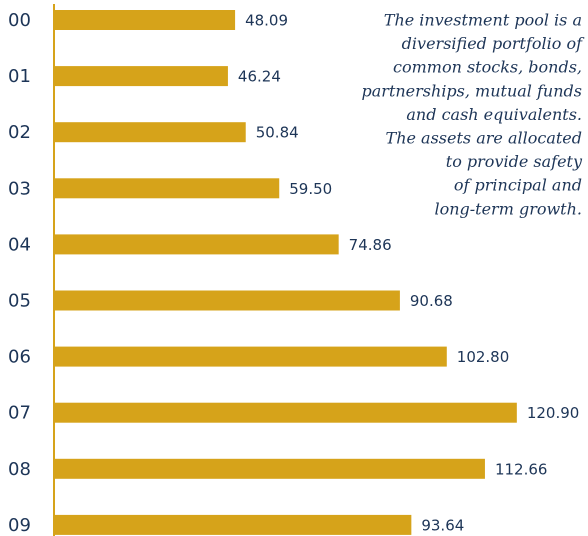 This screenshot has width=588, height=536. I want to click on annotation-line: long-term growth., so click(508, 208).